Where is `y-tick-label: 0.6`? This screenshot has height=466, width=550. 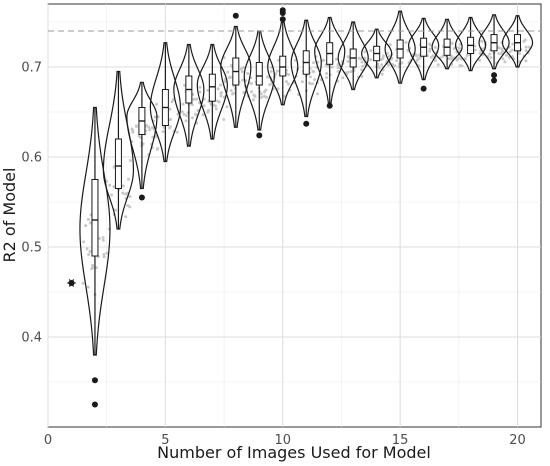
y-tick-label: 0.6 is located at coordinates (31, 158).